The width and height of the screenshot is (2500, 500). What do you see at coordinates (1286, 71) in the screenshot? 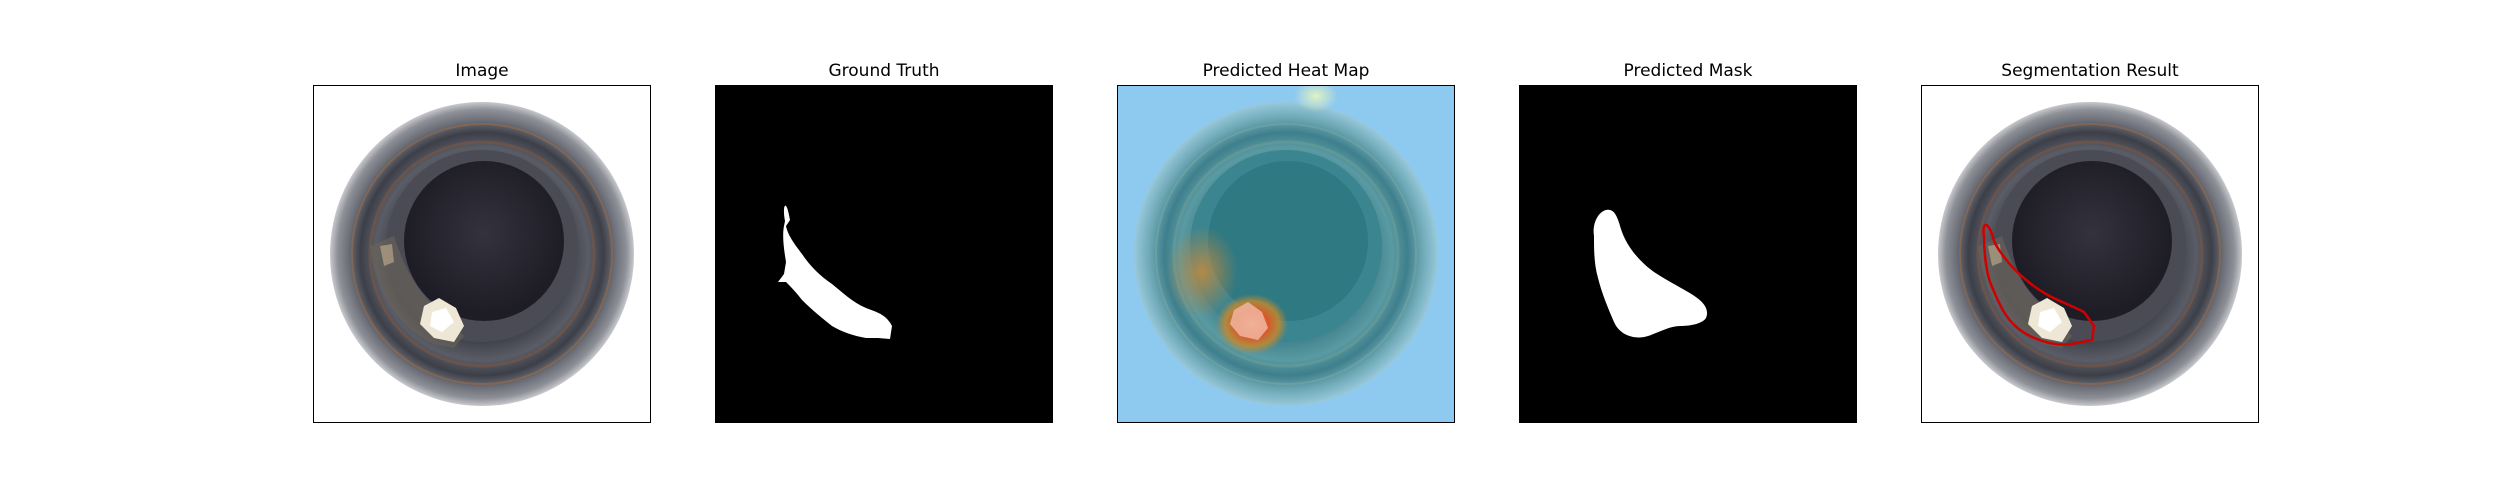
I see `panel-title-heat-map: Predicted Heat Map` at bounding box center [1286, 71].